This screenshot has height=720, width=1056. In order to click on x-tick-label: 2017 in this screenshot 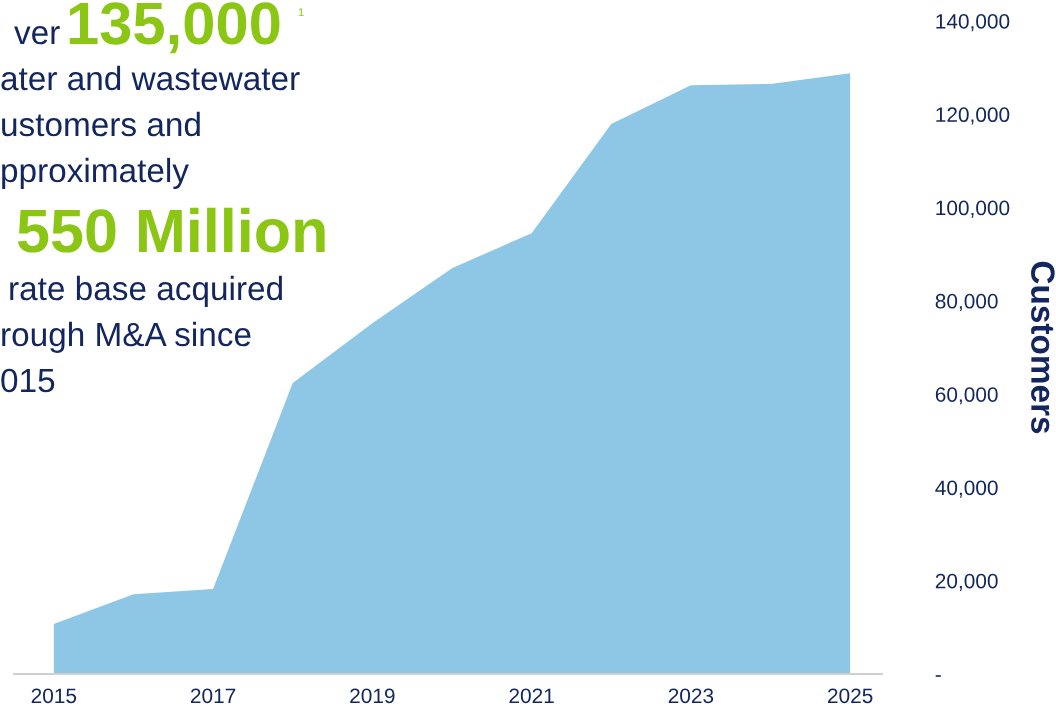, I will do `click(213, 696)`.